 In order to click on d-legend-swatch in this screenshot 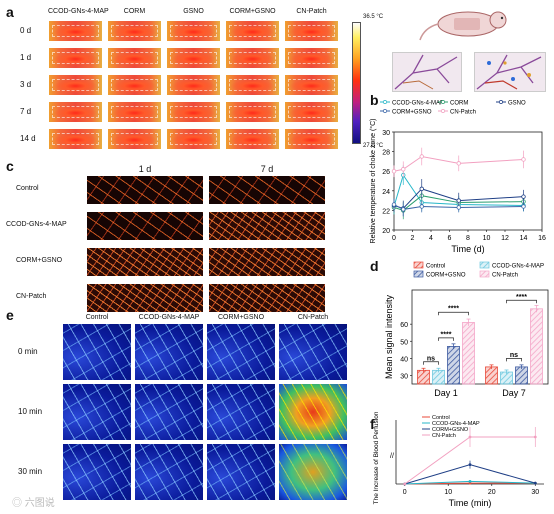, I will do `click(484, 274)`.